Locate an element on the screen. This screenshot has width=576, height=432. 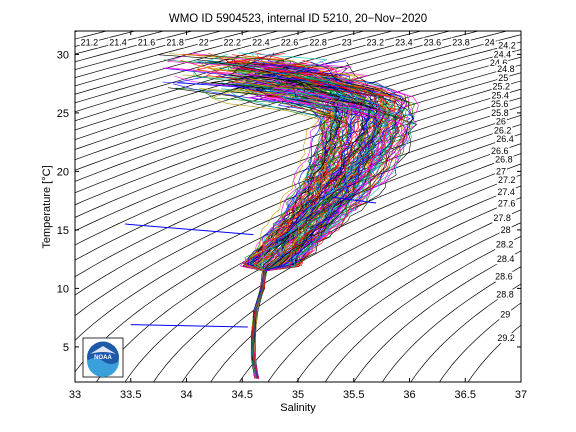
density-label: 21.8 is located at coordinates (175, 43).